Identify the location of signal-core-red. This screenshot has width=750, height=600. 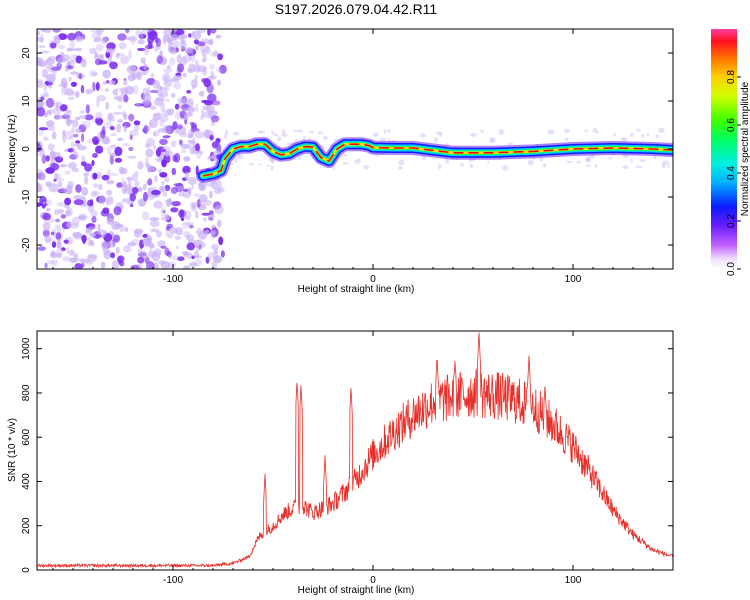
(437, 160).